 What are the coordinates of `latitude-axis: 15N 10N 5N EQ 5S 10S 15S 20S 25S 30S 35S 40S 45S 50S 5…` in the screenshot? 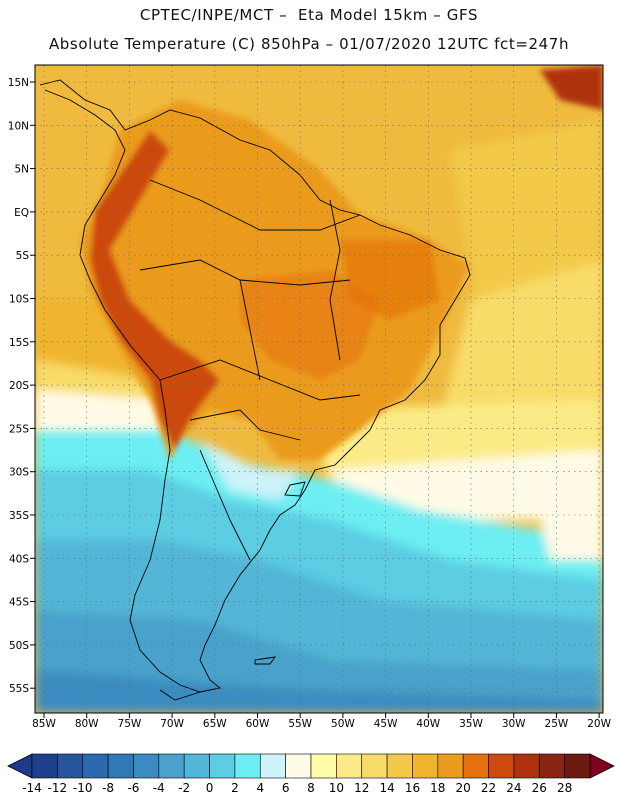 It's located at (21, 386).